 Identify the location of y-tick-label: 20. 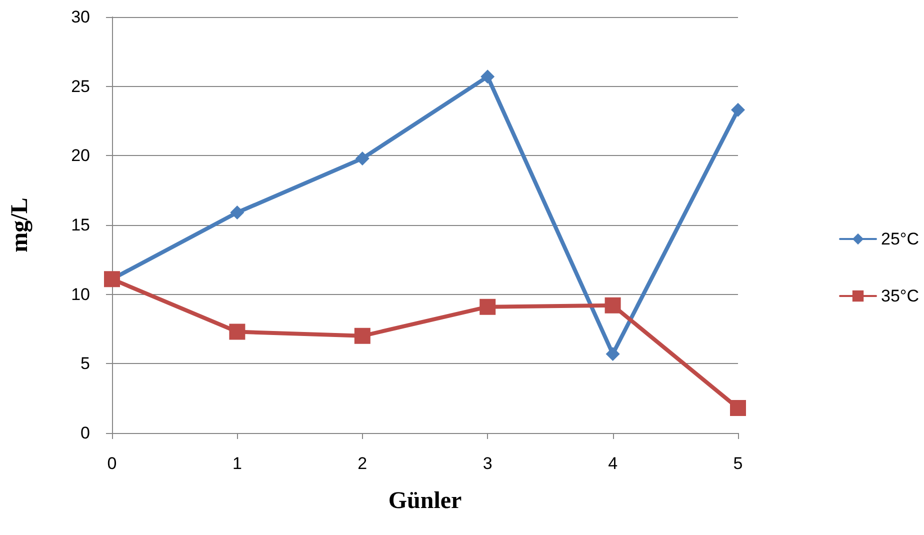
(80, 156).